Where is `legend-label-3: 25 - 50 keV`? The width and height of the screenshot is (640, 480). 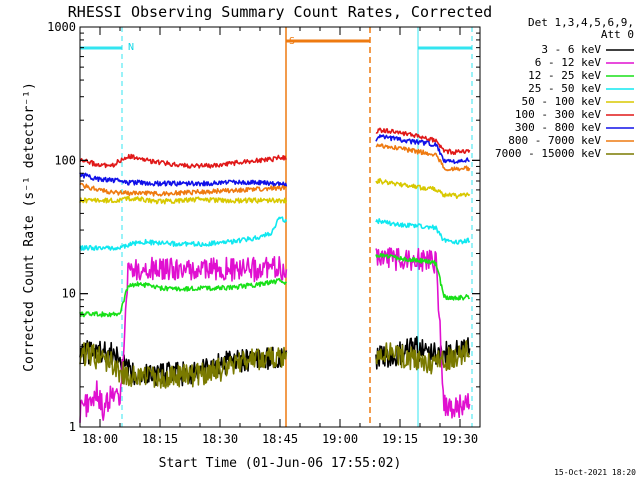
legend-label-3: 25 - 50 keV is located at coordinates (564, 88).